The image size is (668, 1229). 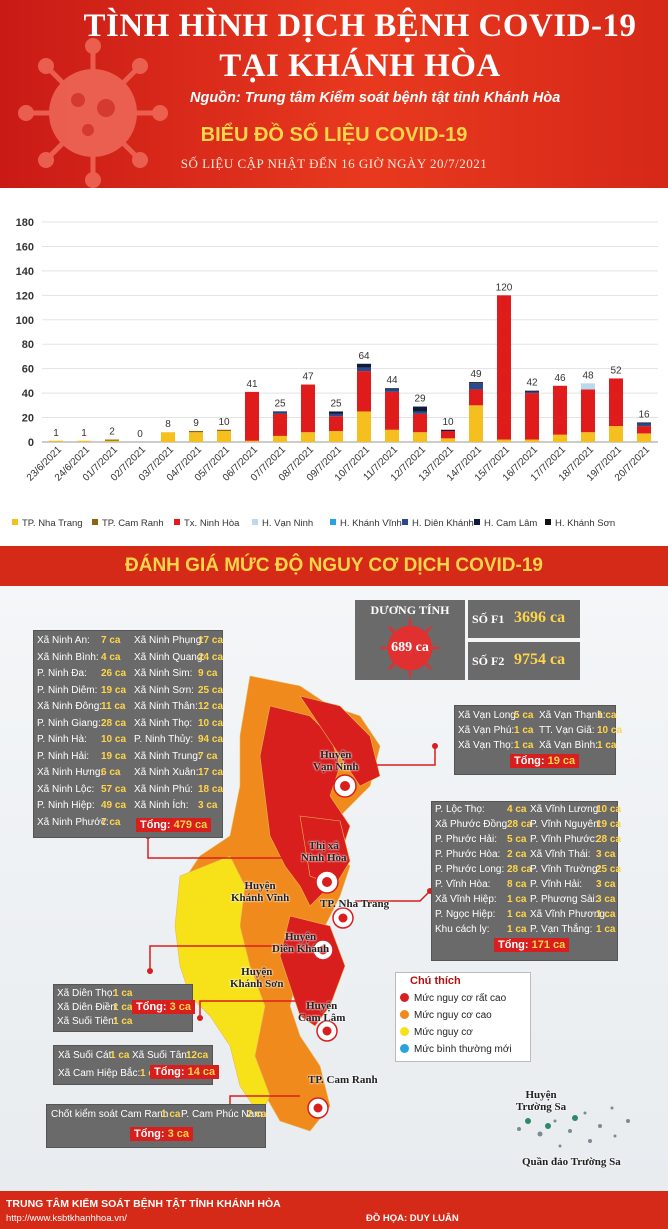 I want to click on footer-url: http://www.ksbtkhanhhoa.vn/, so click(x=66, y=1218).